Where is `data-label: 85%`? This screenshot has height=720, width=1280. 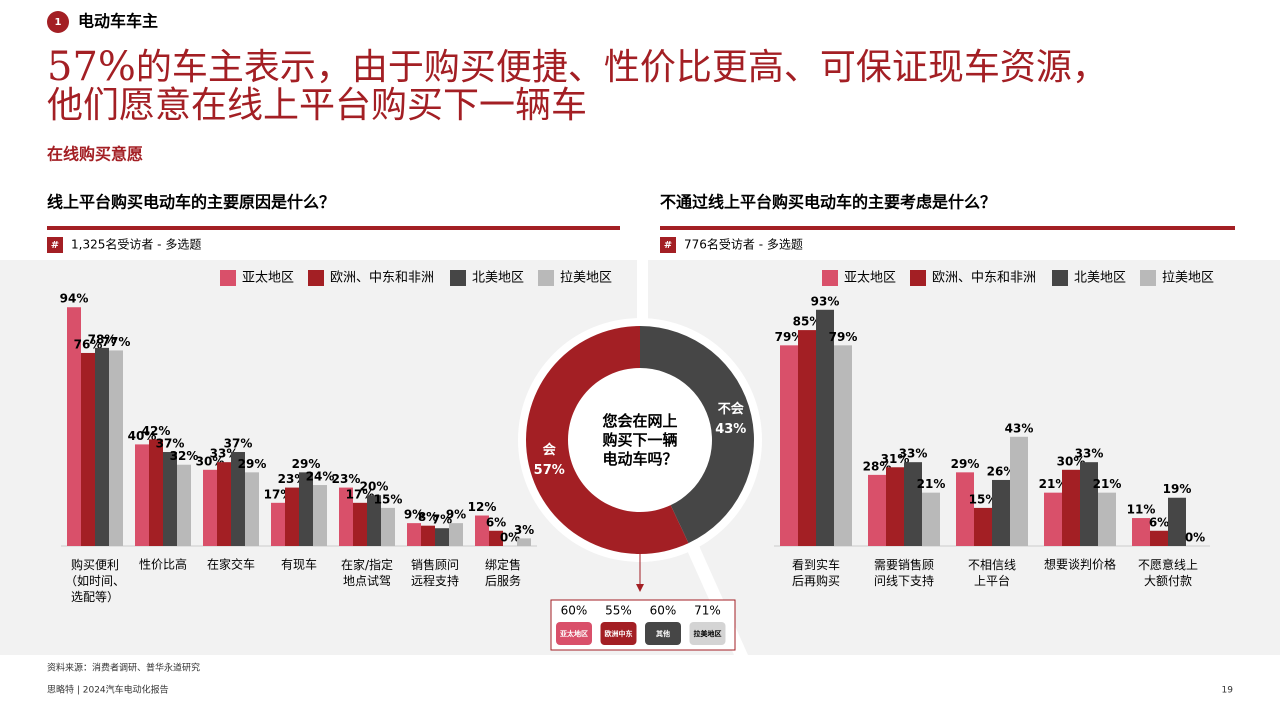 data-label: 85% is located at coordinates (807, 322).